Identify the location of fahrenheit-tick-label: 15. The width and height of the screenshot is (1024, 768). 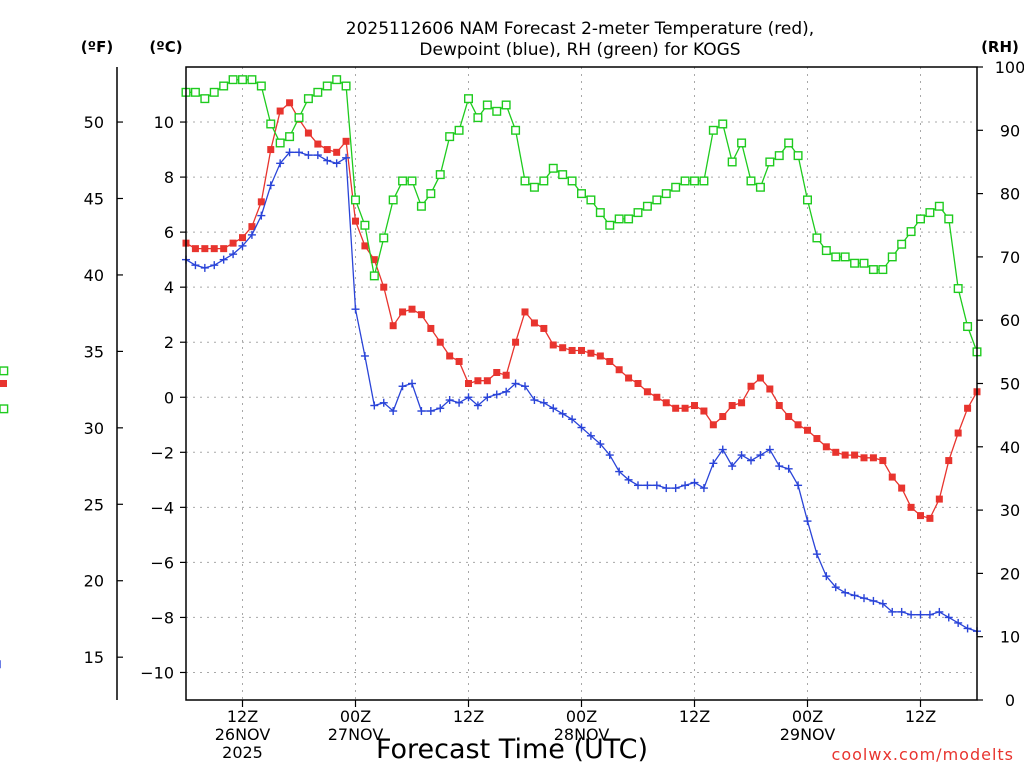
(94, 657).